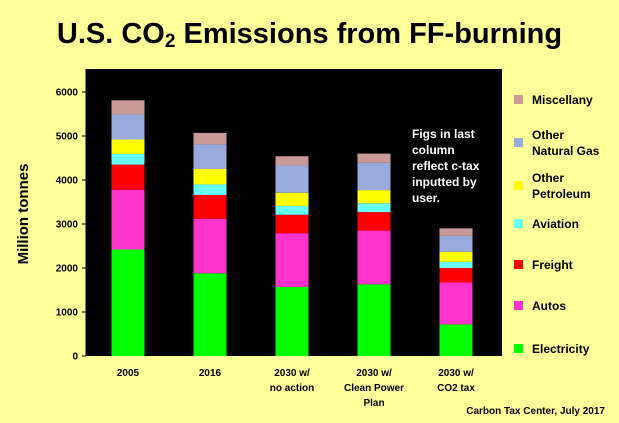 This screenshot has width=619, height=423. What do you see at coordinates (128, 373) in the screenshot?
I see `x-tick-label: 2005` at bounding box center [128, 373].